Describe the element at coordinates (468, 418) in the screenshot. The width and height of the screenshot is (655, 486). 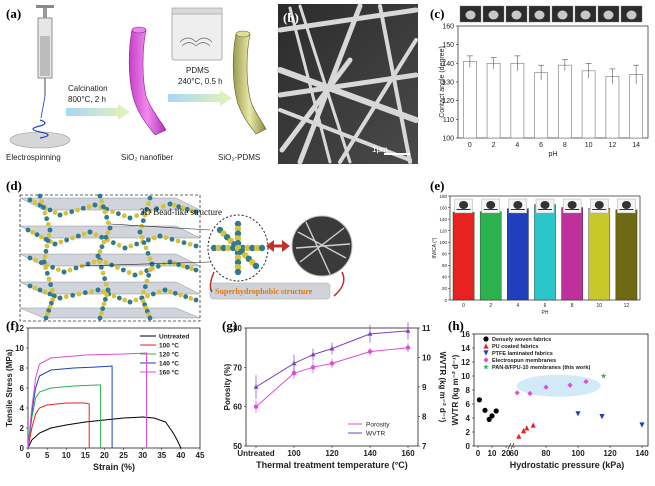
I see `y-tick-label: 4` at that location.